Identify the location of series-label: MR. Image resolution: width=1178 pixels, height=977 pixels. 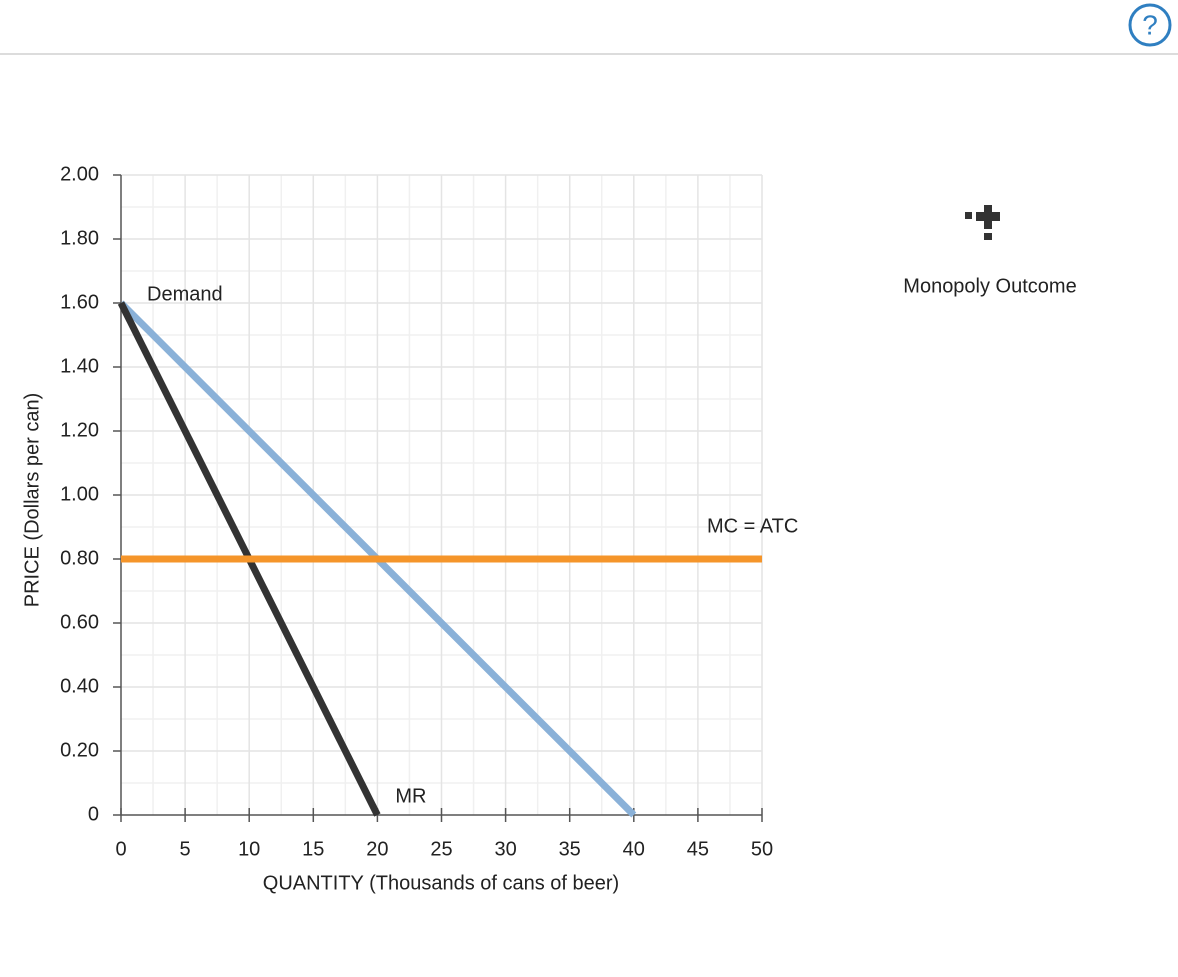
(410, 796).